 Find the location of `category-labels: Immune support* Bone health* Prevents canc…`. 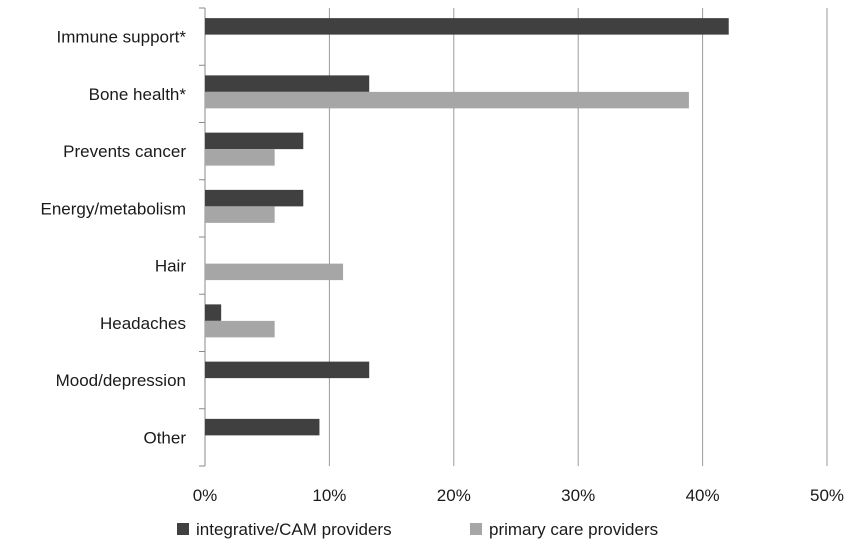

category-labels: Immune support* Bone health* Prevents canc… is located at coordinates (113, 238).